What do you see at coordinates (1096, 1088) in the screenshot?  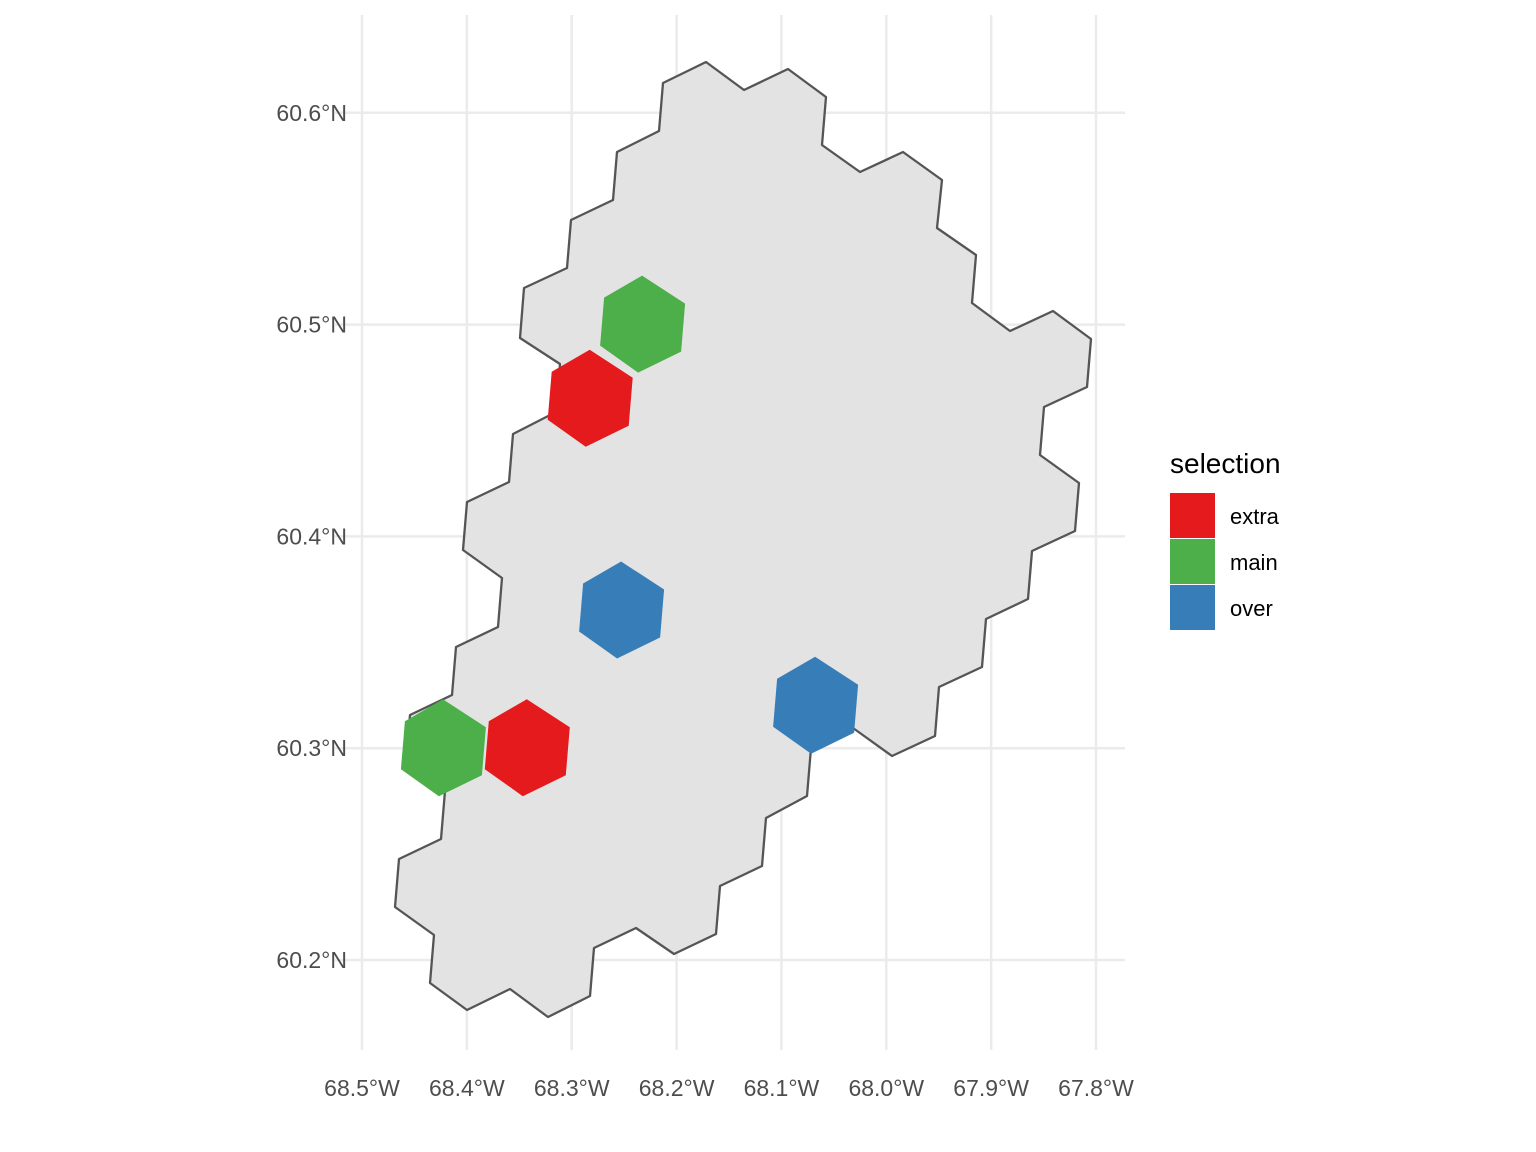 I see `x-tick-label: 67.8°W` at bounding box center [1096, 1088].